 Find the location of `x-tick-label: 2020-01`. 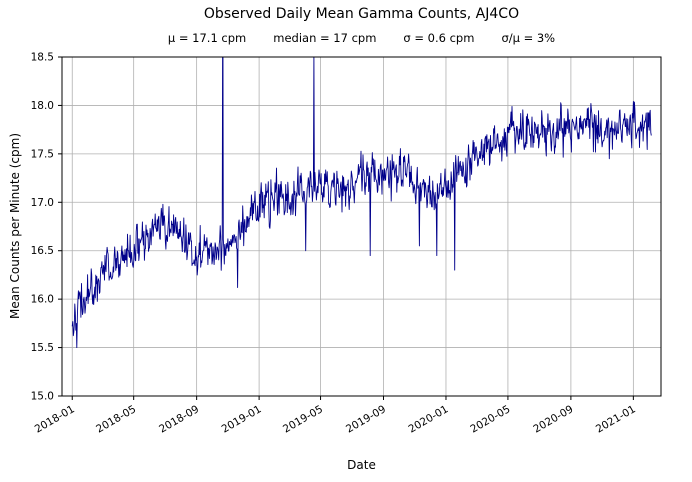

x-tick-label: 2020-01 is located at coordinates (428, 419).